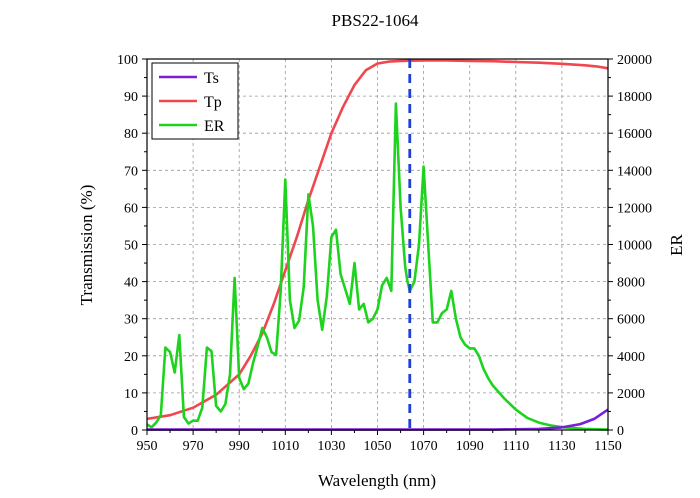  What do you see at coordinates (607, 446) in the screenshot?
I see `x-tick-label: 1150` at bounding box center [607, 446].